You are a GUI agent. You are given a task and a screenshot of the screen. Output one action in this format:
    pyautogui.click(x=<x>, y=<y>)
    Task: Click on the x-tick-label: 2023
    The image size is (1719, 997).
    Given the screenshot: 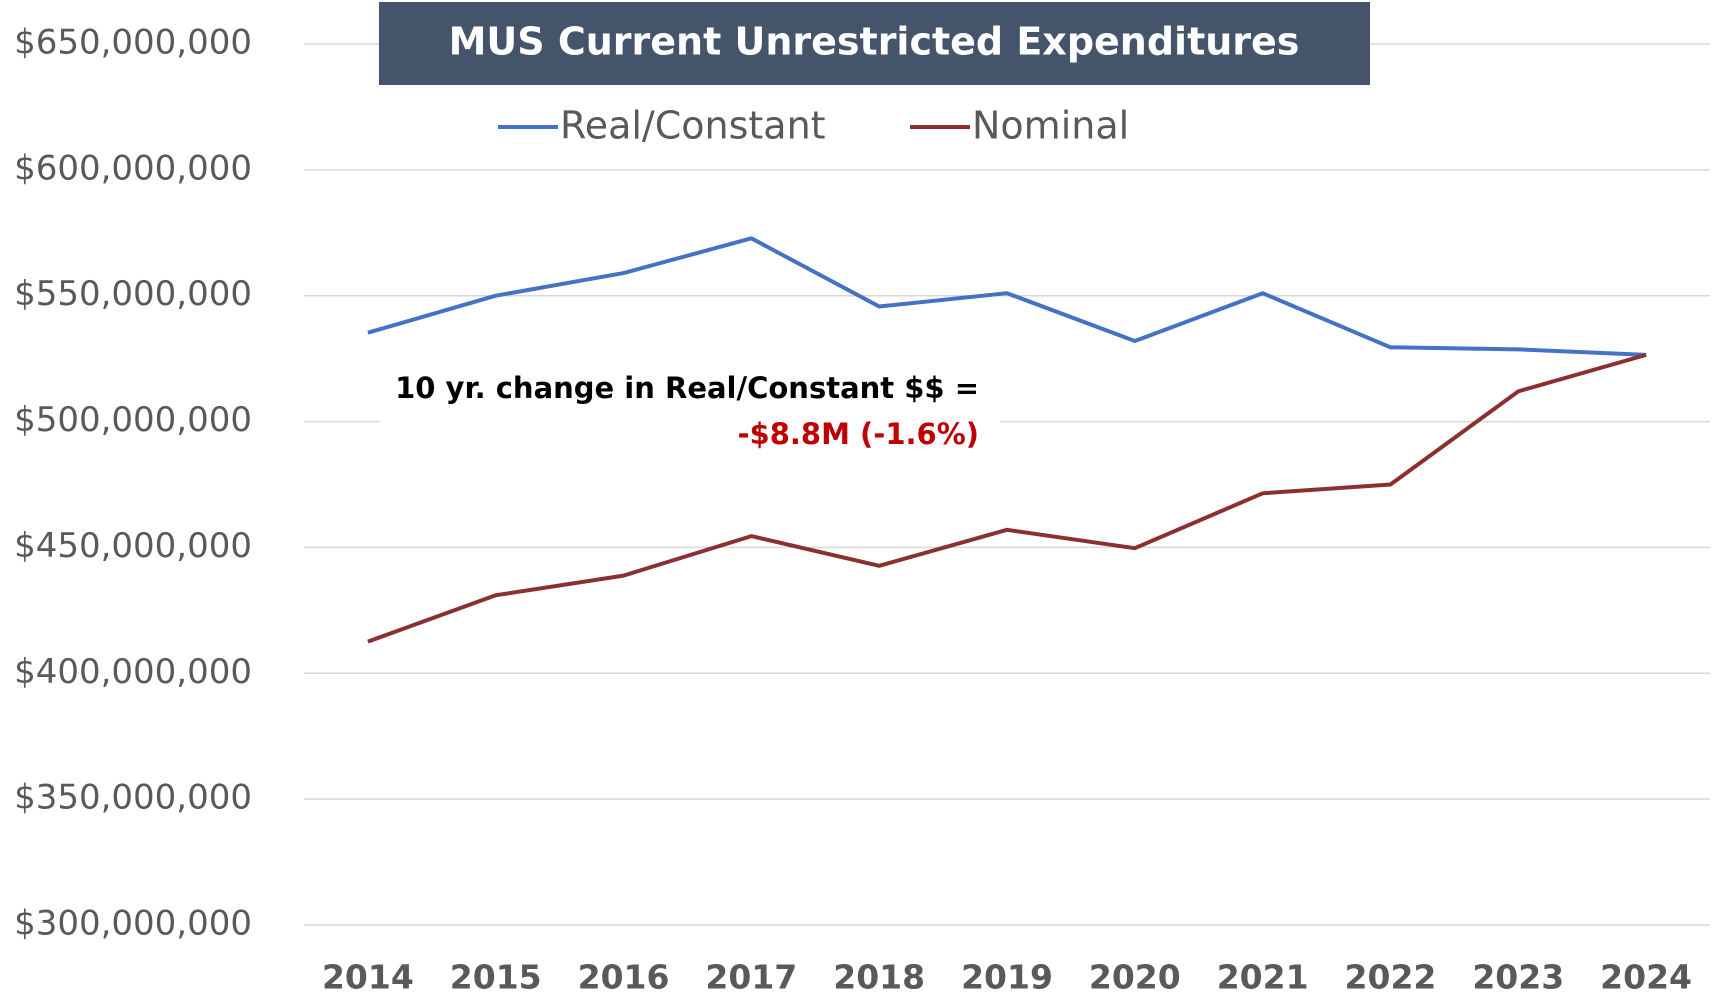 What is the action you would take?
    pyautogui.click(x=1518, y=977)
    